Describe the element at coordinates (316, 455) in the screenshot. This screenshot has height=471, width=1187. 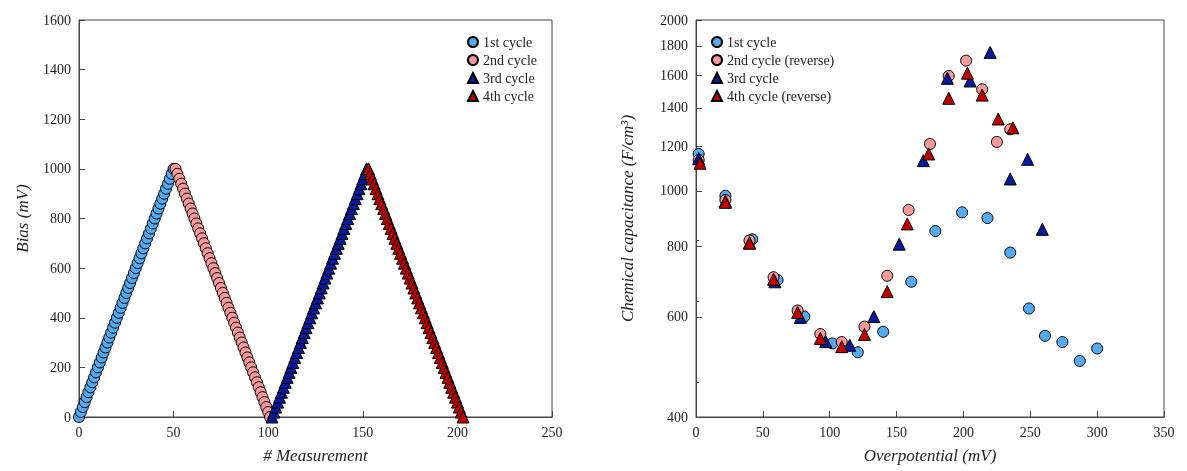
I see `x-axis-title: # Measurement` at that location.